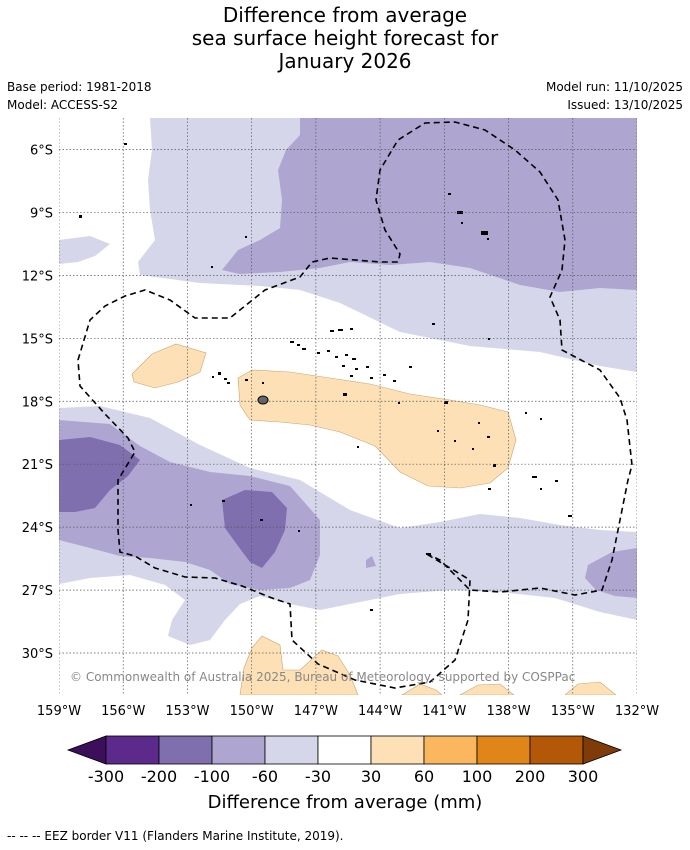 The image size is (690, 850). What do you see at coordinates (265, 776) in the screenshot?
I see `colorbar-tick: -60` at bounding box center [265, 776].